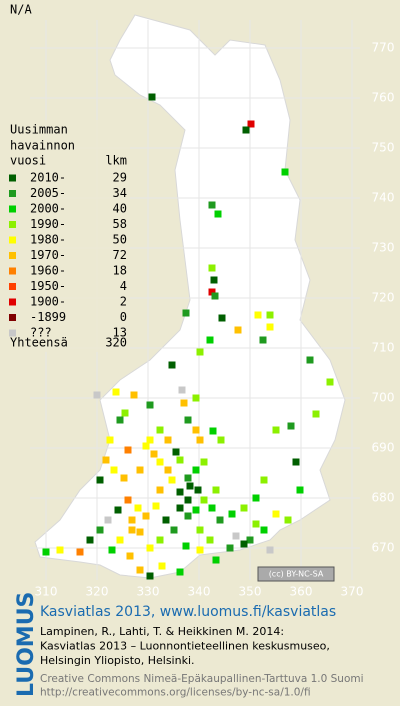 Image resolution: width=400 pixels, height=706 pixels. Describe the element at coordinates (383, 198) in the screenshot. I see `y-label: 740` at that location.